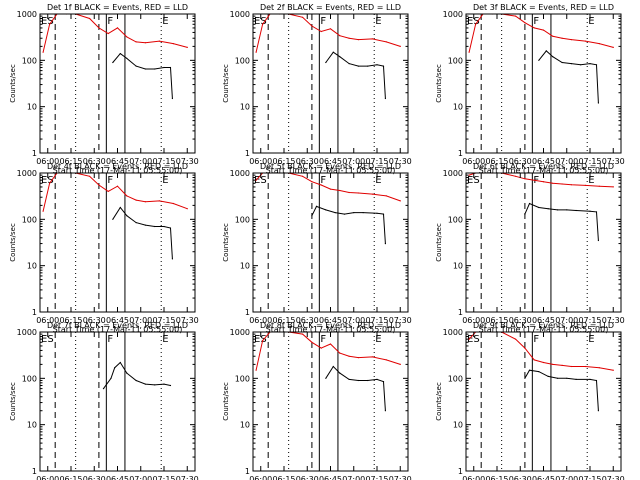 The height and width of the screenshot is (480, 640). What do you see at coordinates (330, 242) in the screenshot?
I see `plot-frame` at bounding box center [330, 242].